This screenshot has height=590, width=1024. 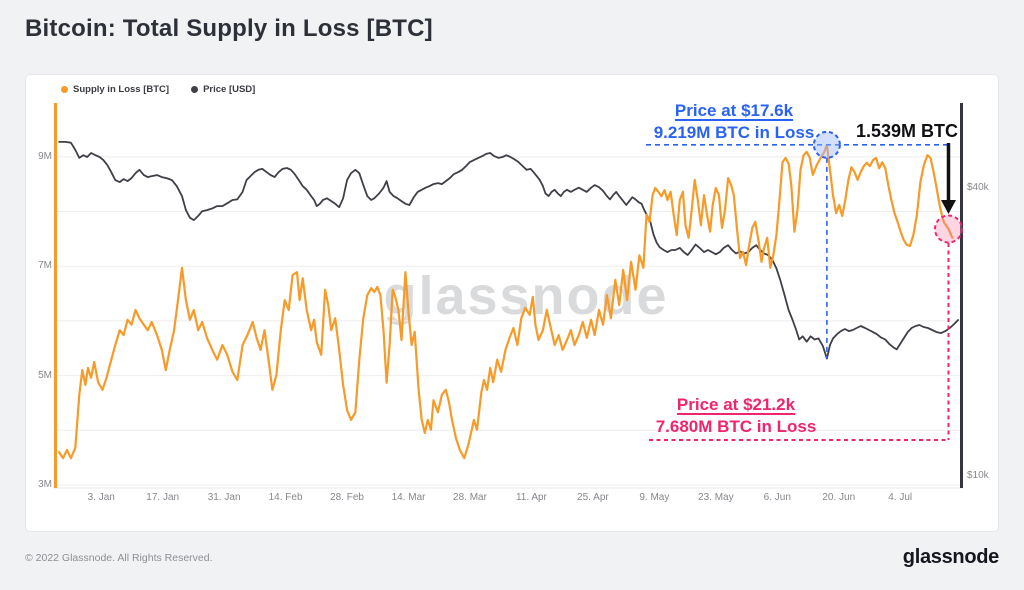 What do you see at coordinates (948, 229) in the screenshot?
I see `pink-marker-circle` at bounding box center [948, 229].